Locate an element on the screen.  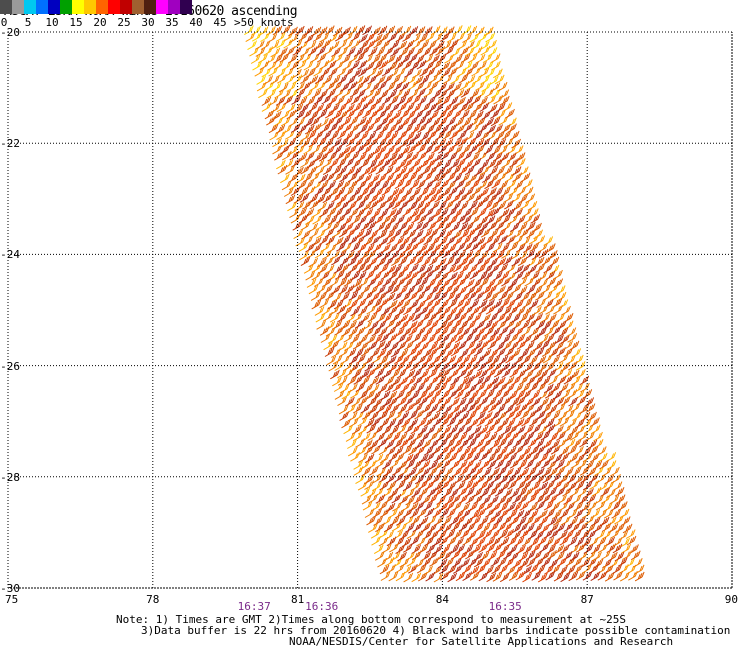
time-label: 16:35 is located at coordinates (505, 606).